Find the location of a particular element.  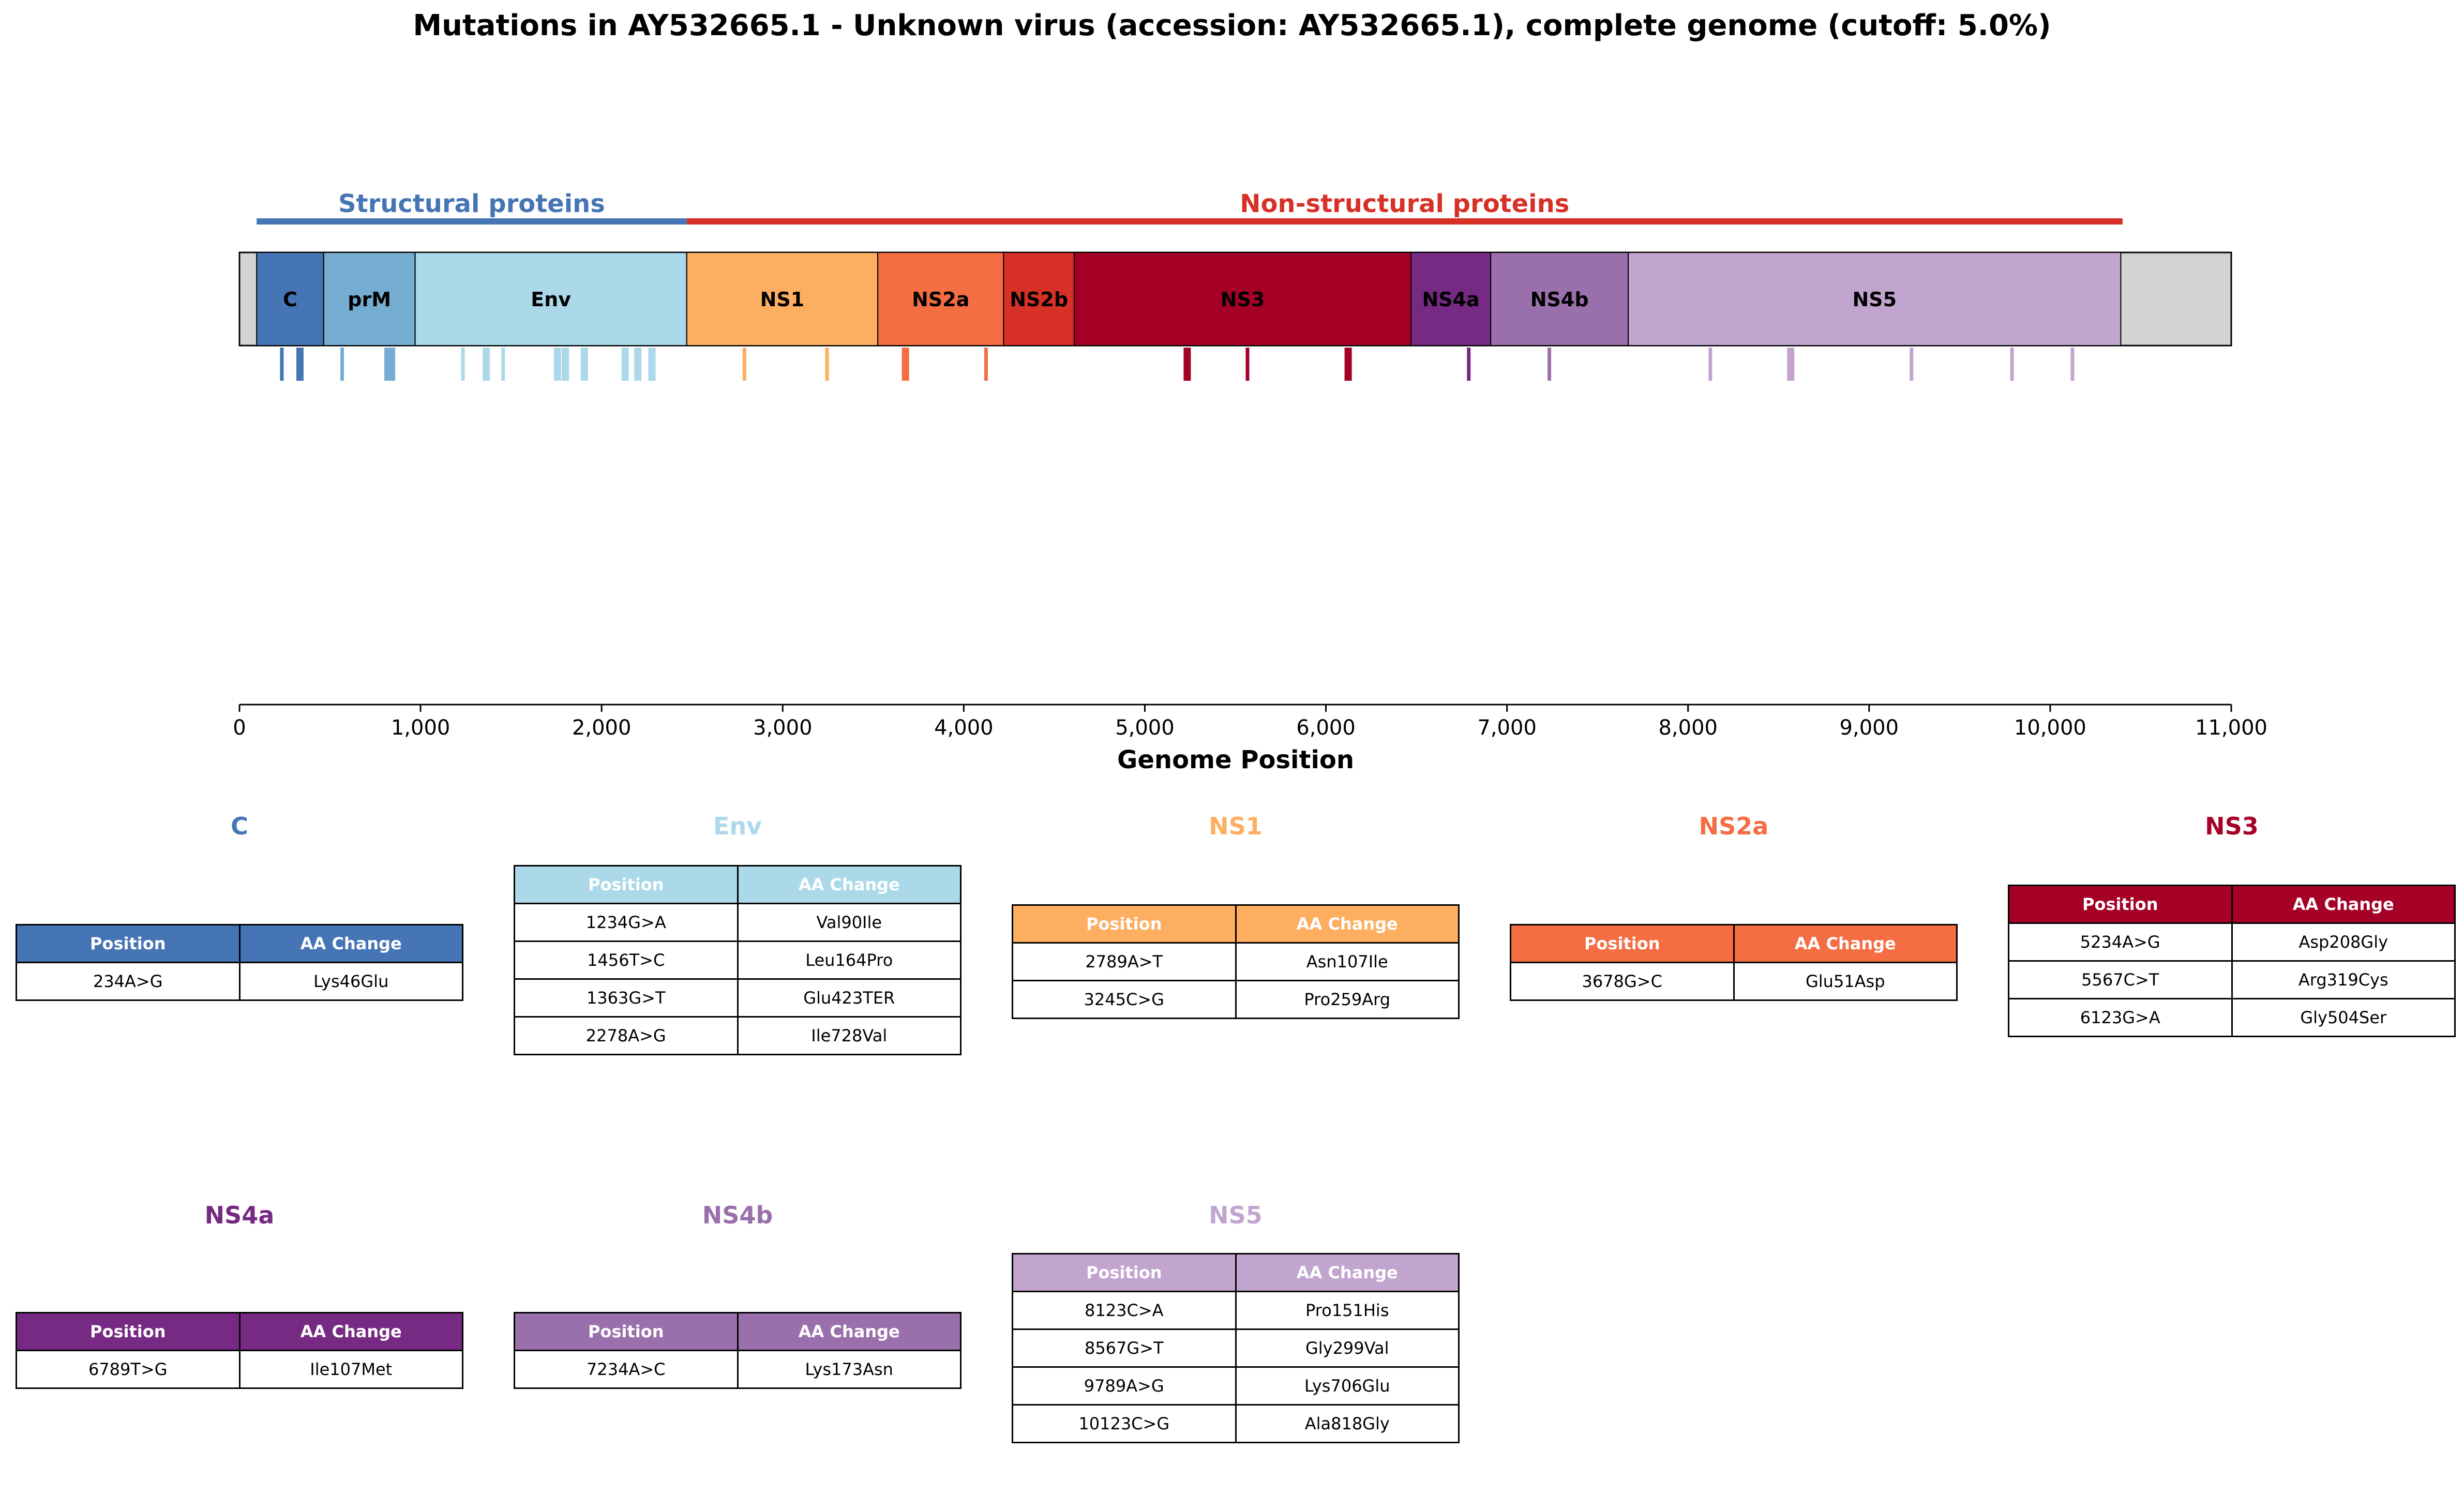

table-row: 2789A>T Asn107Ile is located at coordinates (1236, 961).